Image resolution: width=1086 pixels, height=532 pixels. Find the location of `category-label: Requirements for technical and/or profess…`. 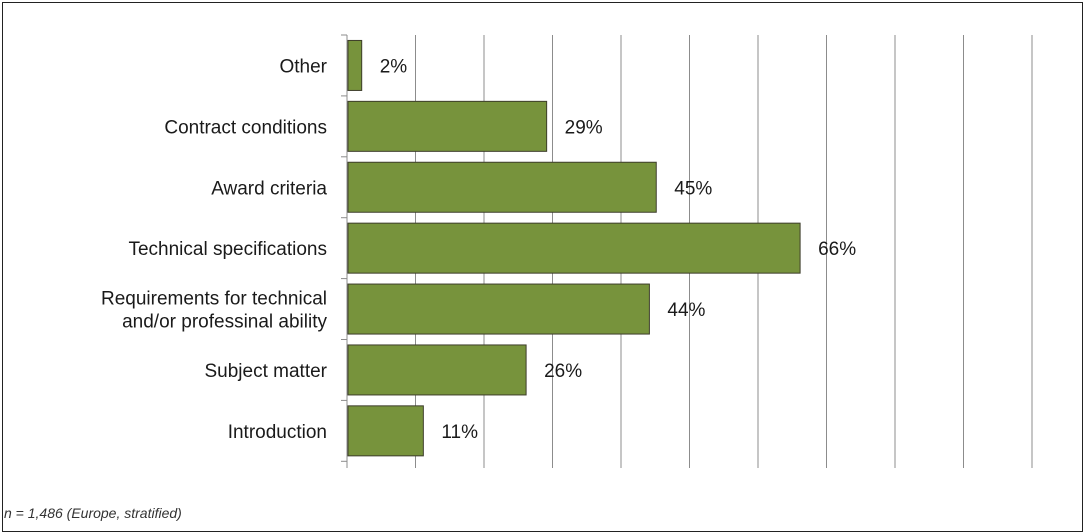

category-label: Requirements for technical and/or profess… is located at coordinates (214, 311).